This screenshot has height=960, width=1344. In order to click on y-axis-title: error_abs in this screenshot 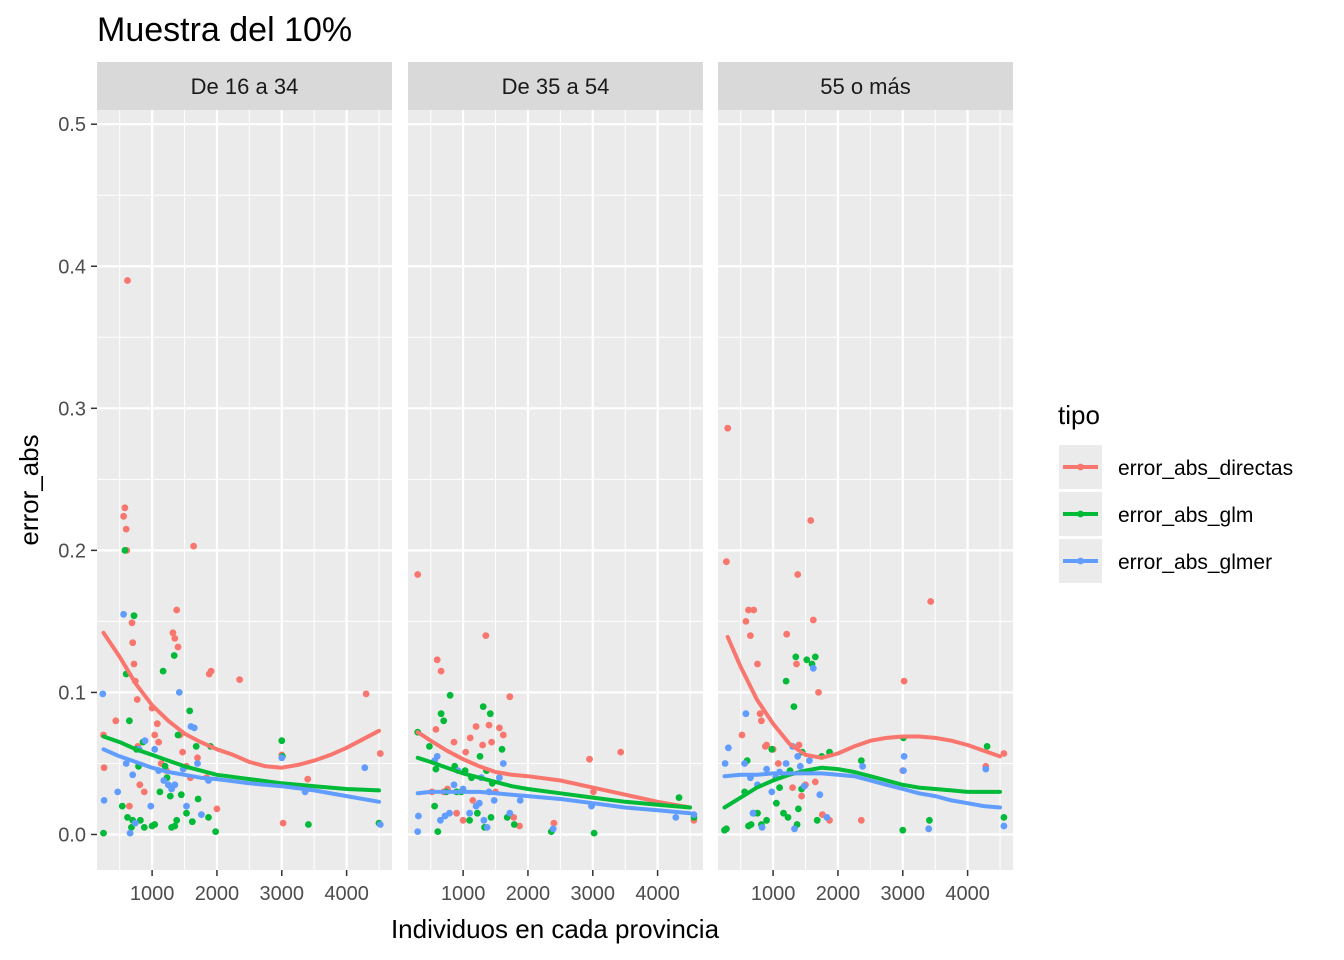, I will do `click(29, 489)`.